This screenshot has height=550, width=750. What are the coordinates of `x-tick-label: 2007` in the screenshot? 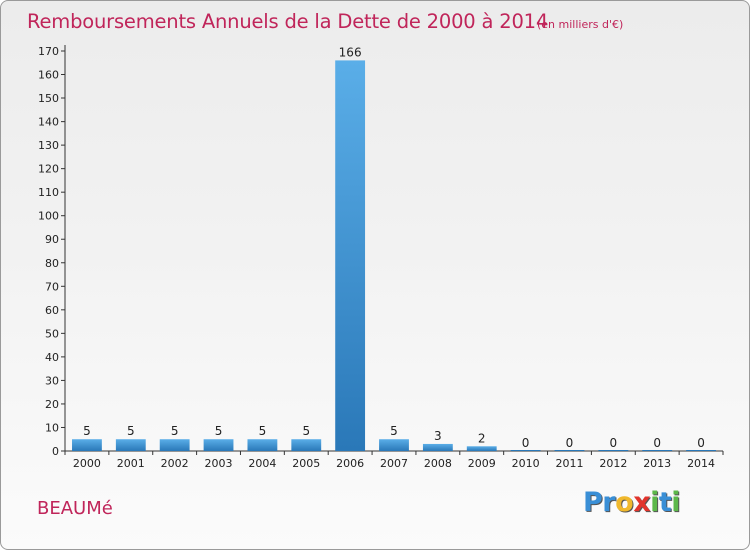 It's located at (394, 463).